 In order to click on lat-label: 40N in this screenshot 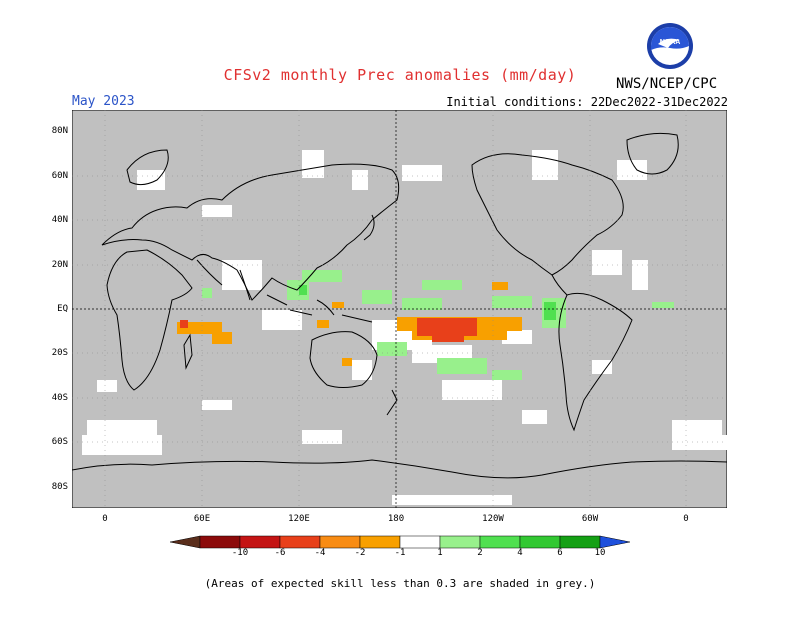, I will do `click(59, 220)`.